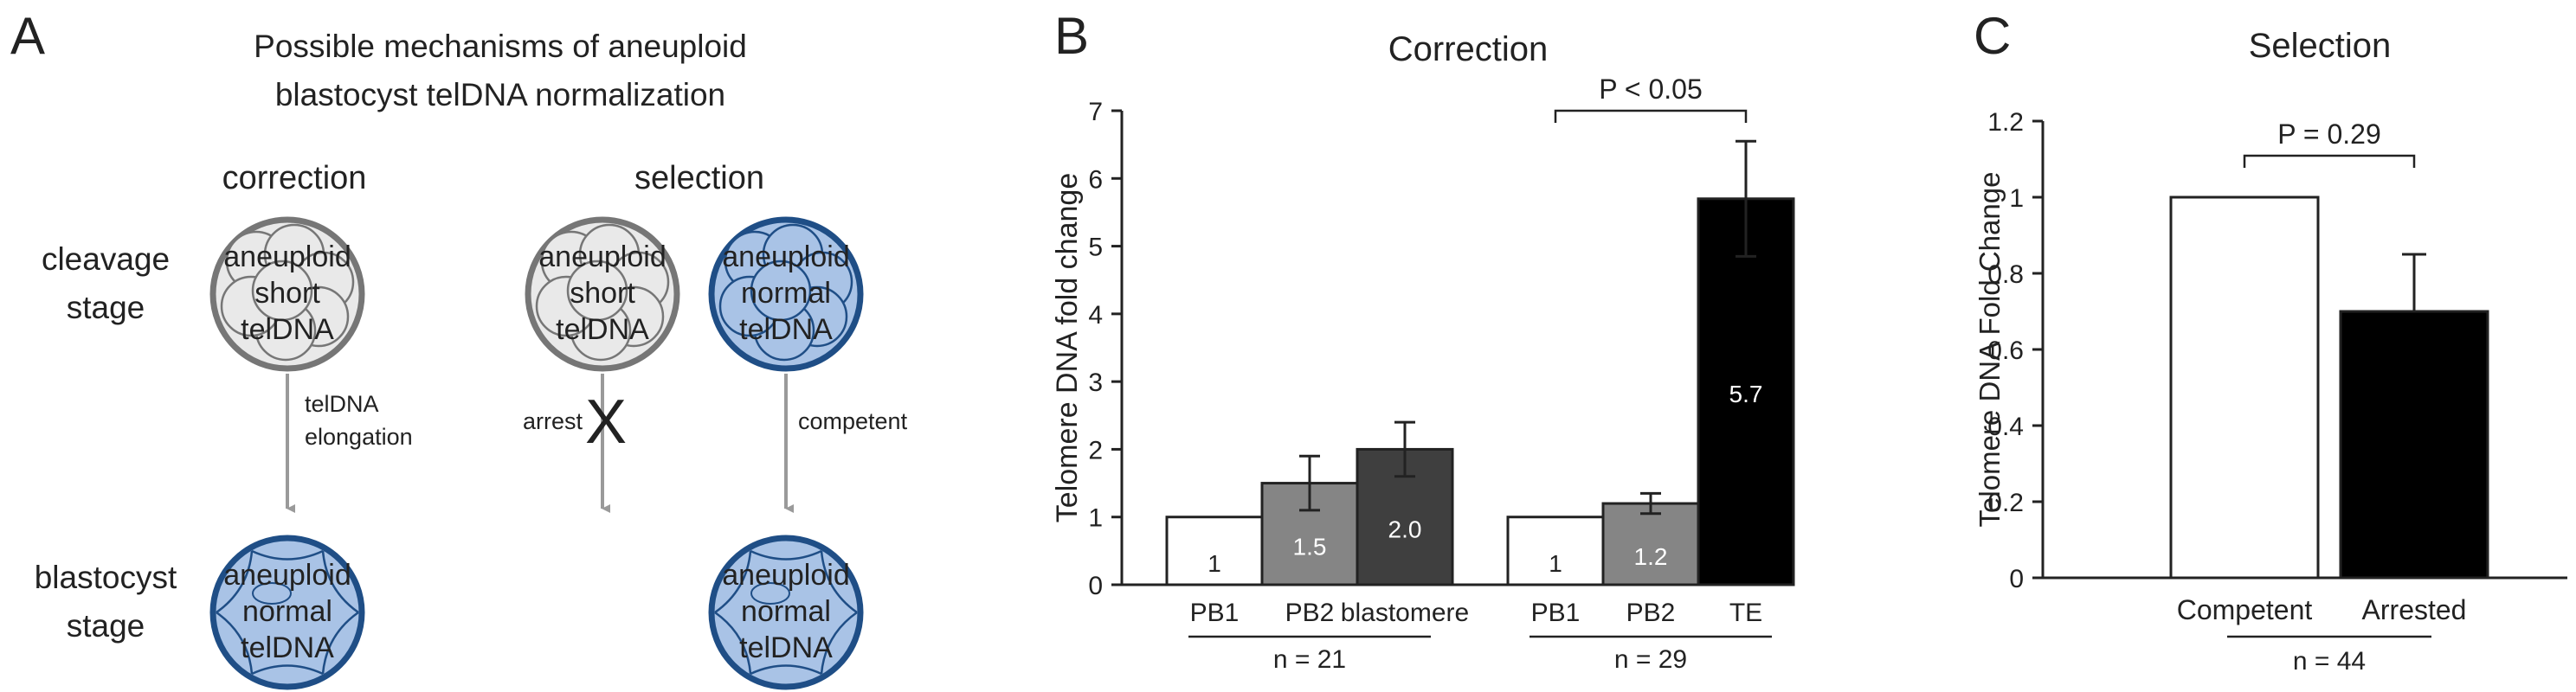 This screenshot has height=692, width=2576. Describe the element at coordinates (2245, 609) in the screenshot. I see `x-tick-label: Competent` at that location.